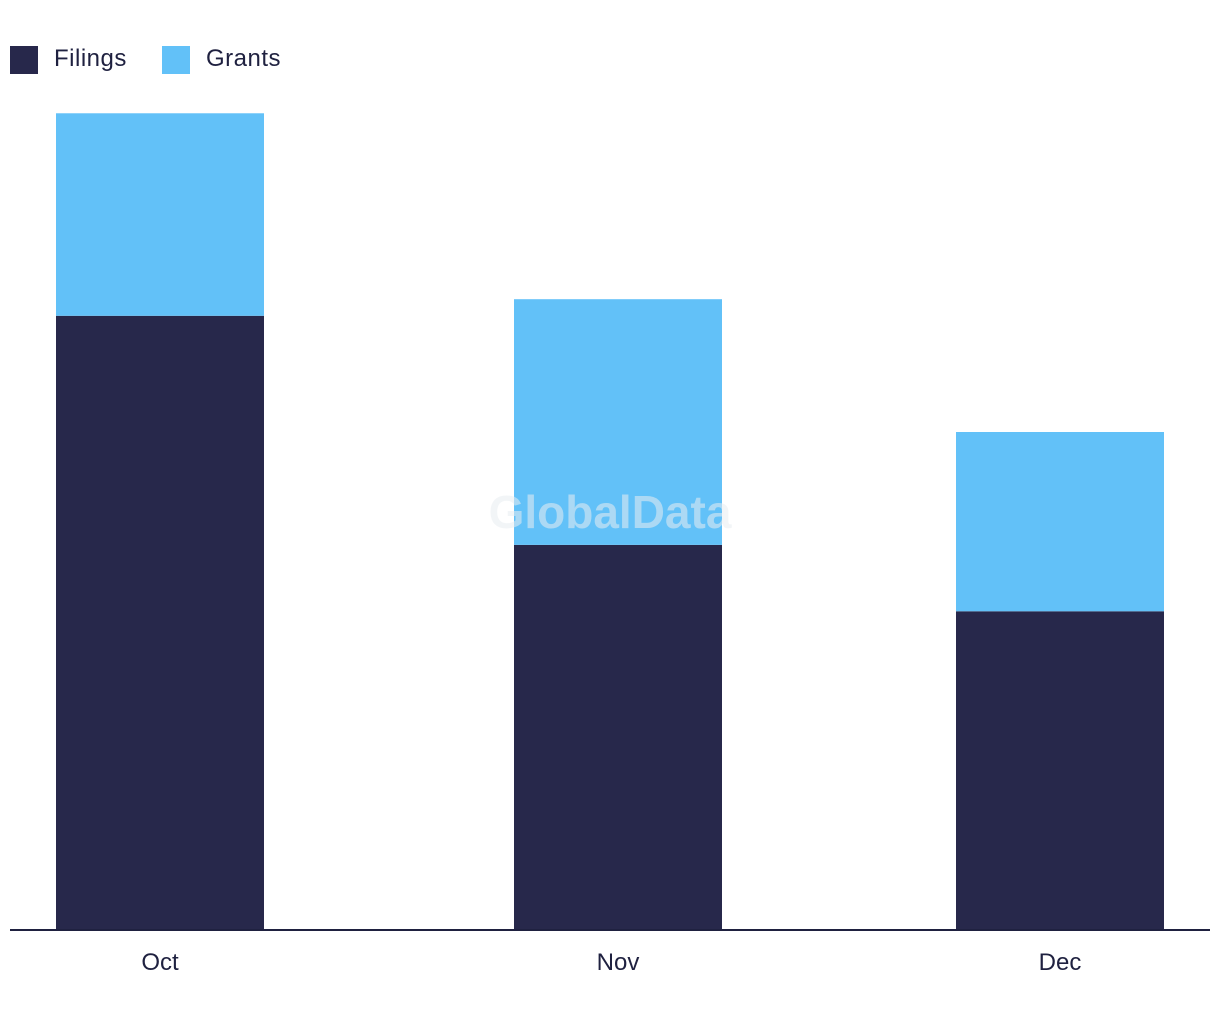 This screenshot has width=1220, height=1020. Describe the element at coordinates (618, 962) in the screenshot. I see `x-tick-label-nov: Nov` at that location.